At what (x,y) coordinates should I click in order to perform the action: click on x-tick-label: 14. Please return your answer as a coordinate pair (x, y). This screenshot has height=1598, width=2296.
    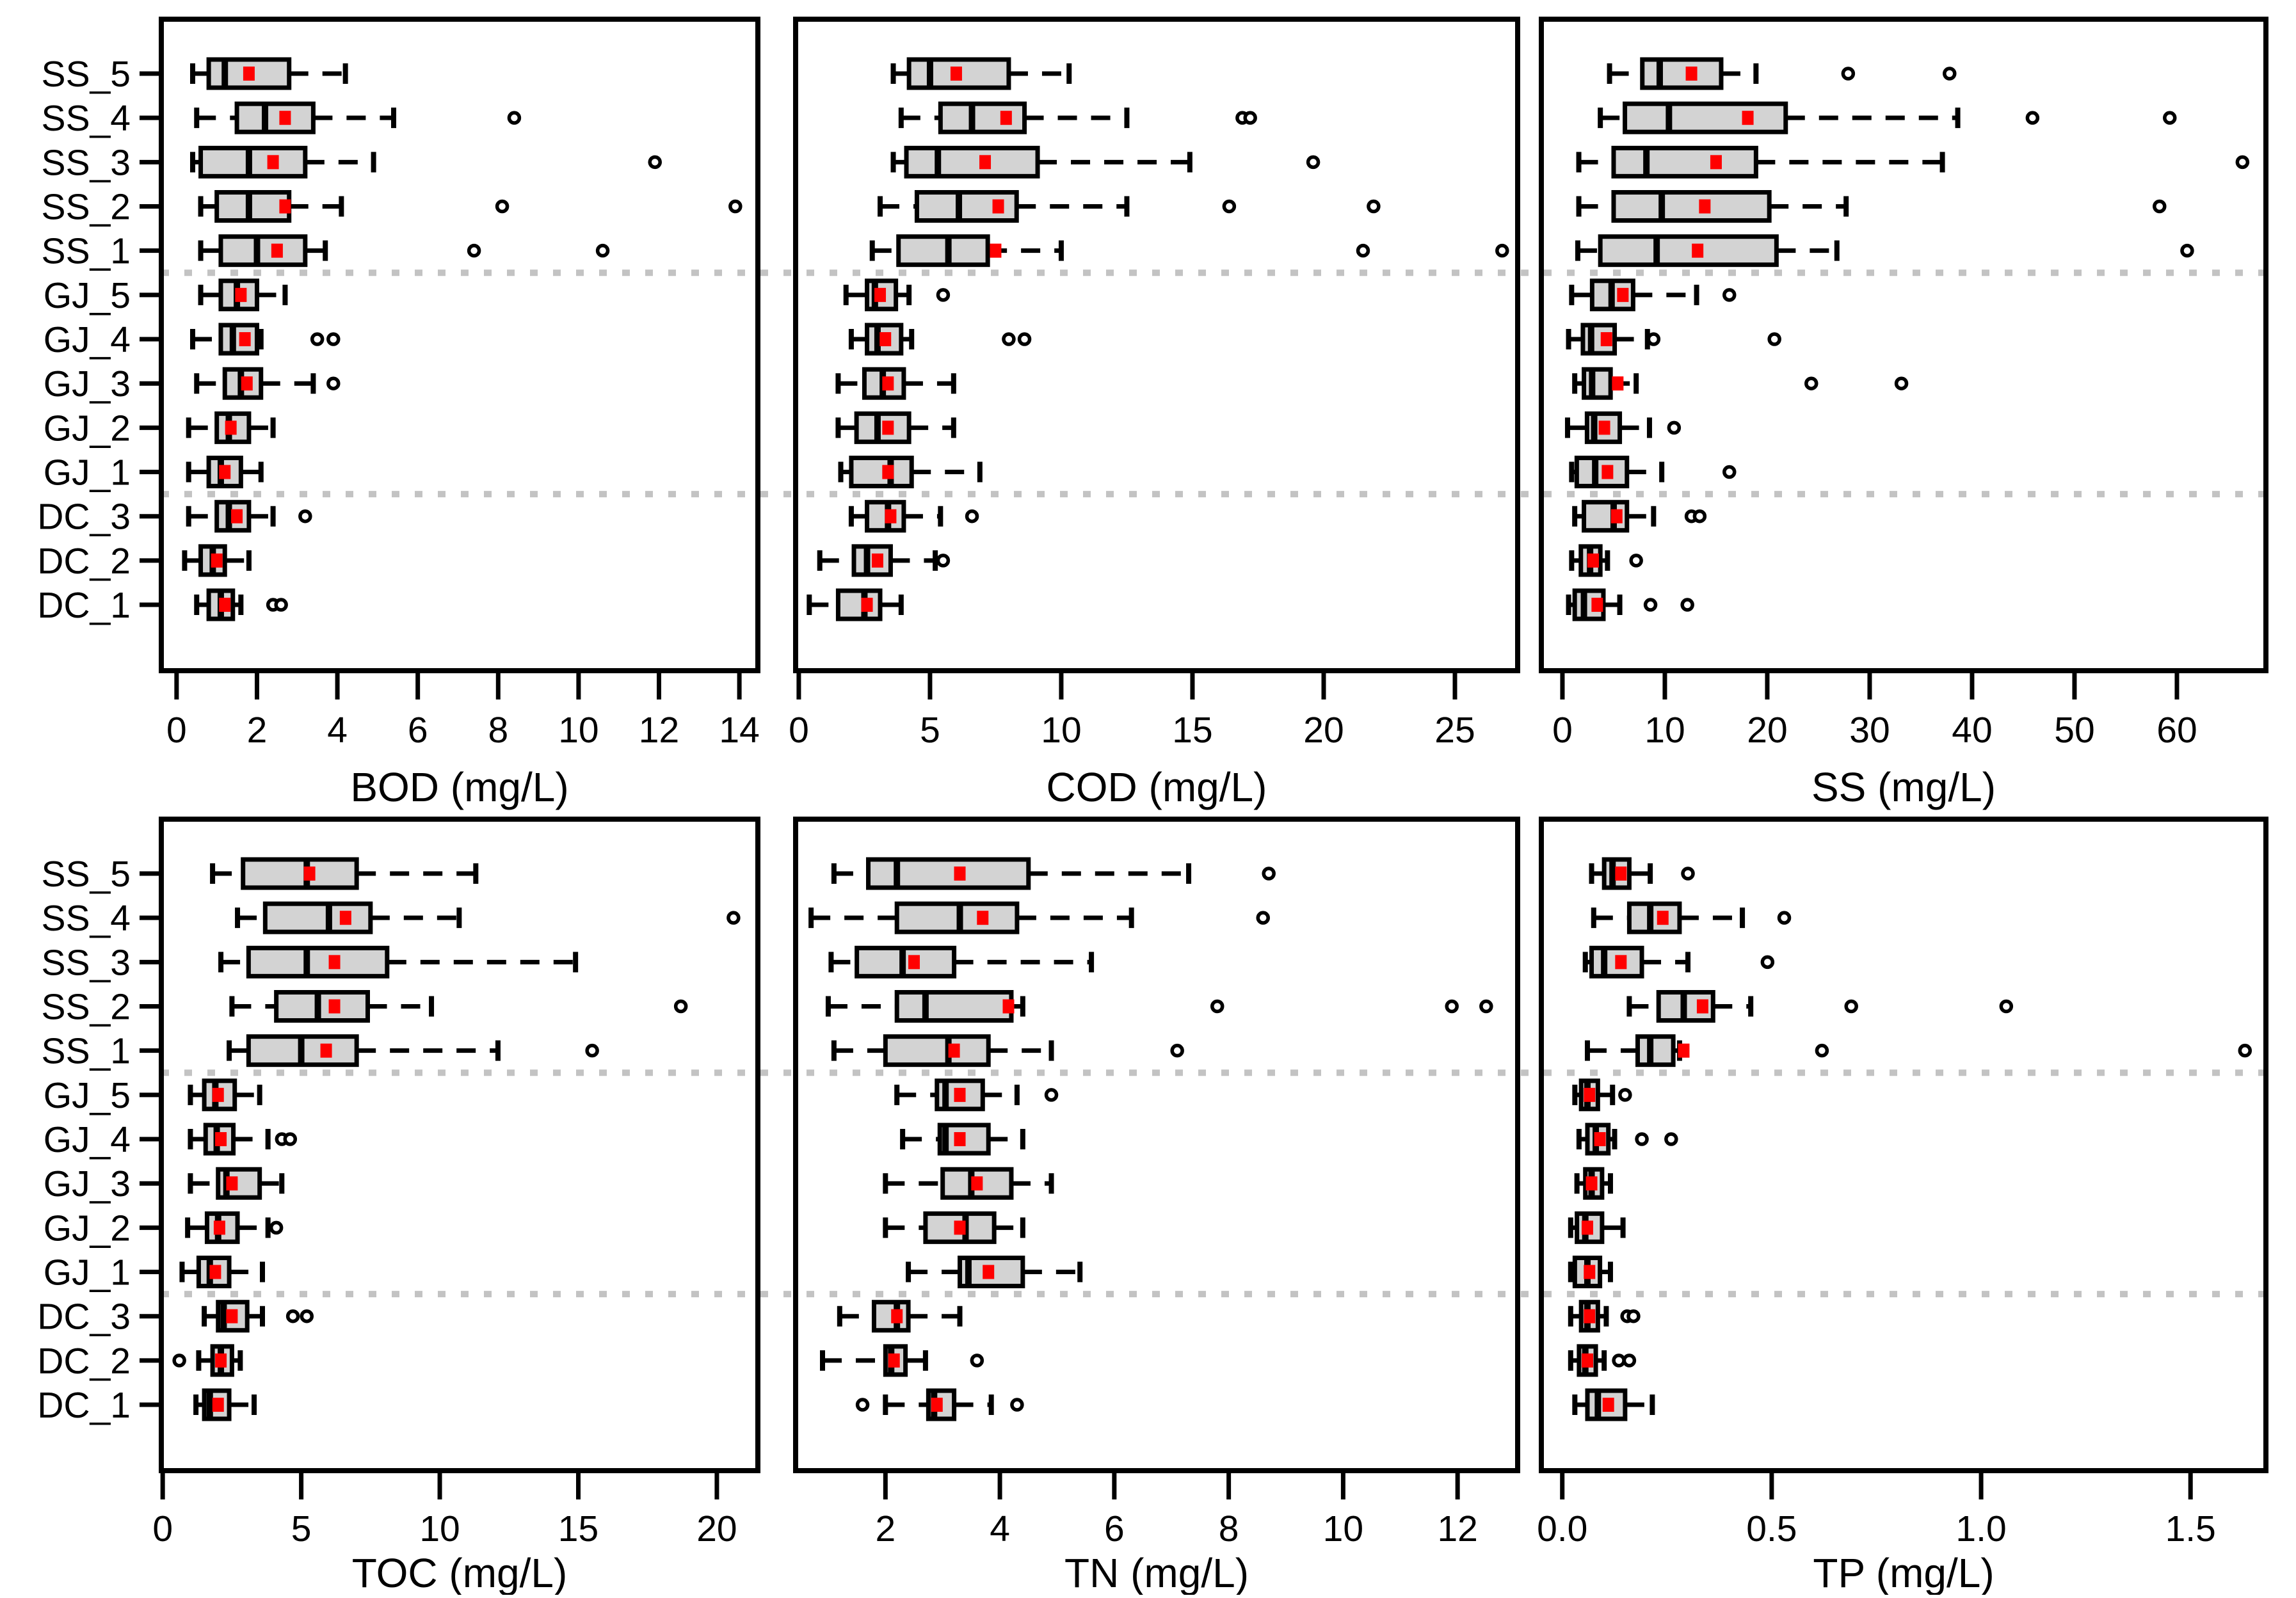
    Looking at the image, I should click on (739, 730).